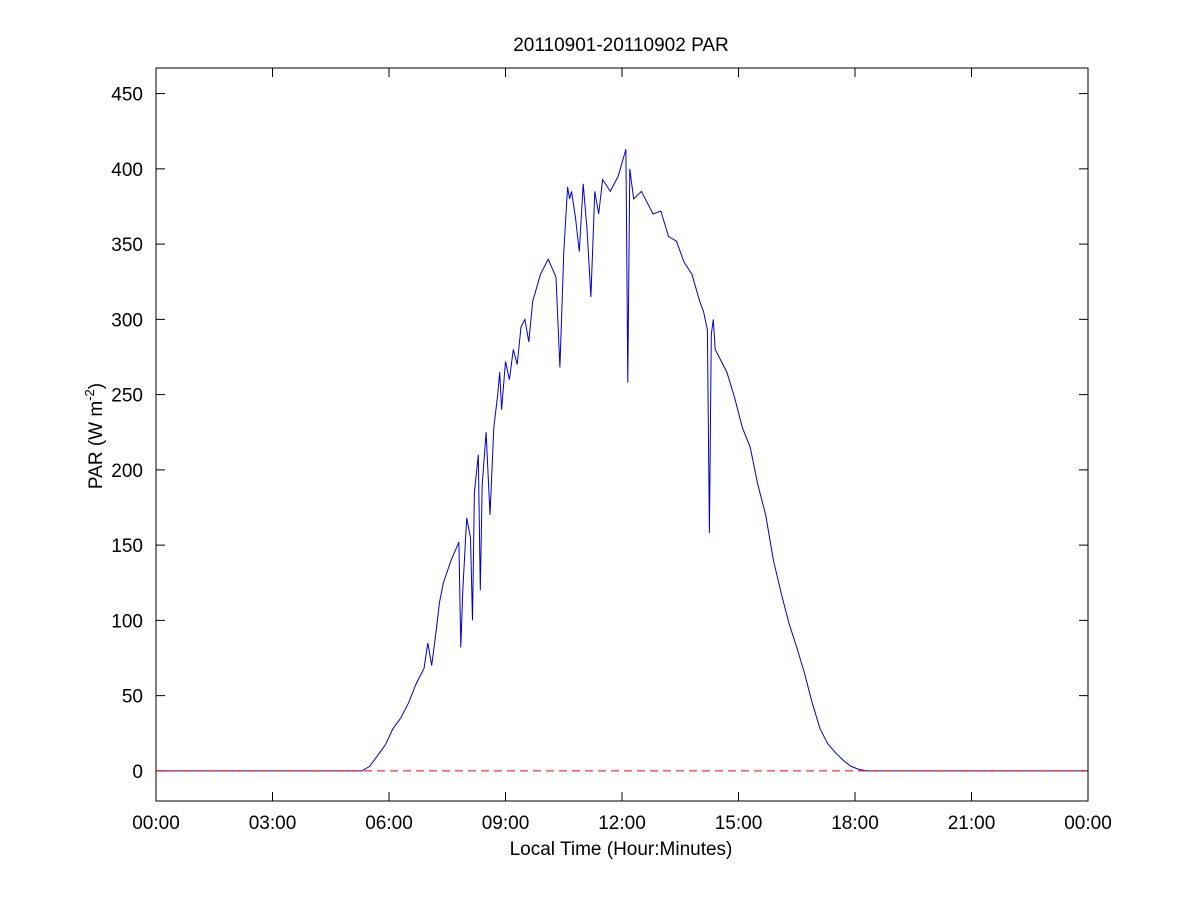  I want to click on y-axis-label: PAR (W m-2), so click(94, 436).